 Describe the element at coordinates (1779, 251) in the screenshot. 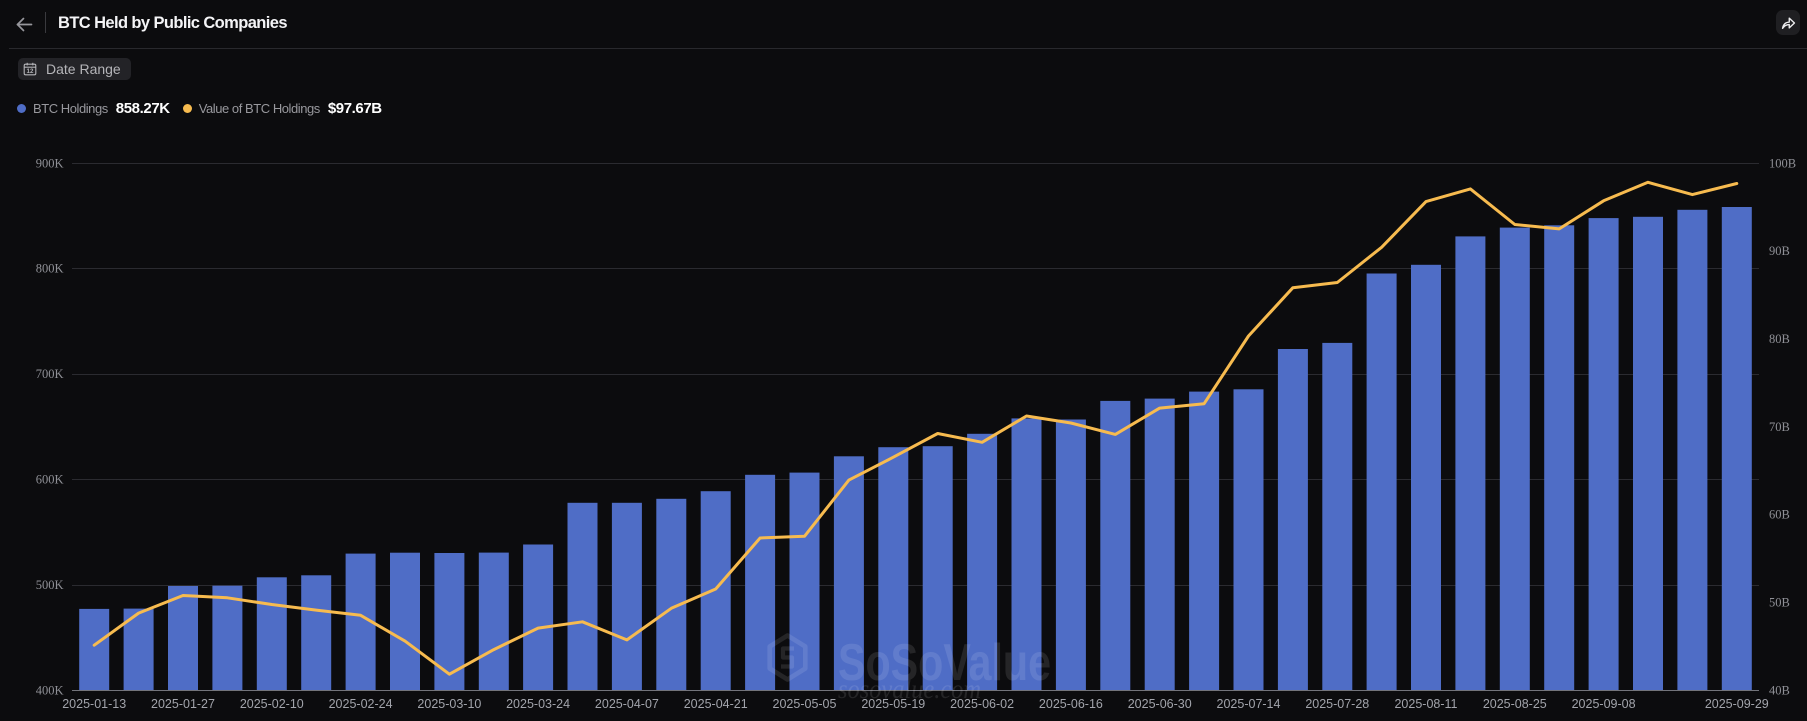

I see `y-axis-tick-label: 90B` at that location.